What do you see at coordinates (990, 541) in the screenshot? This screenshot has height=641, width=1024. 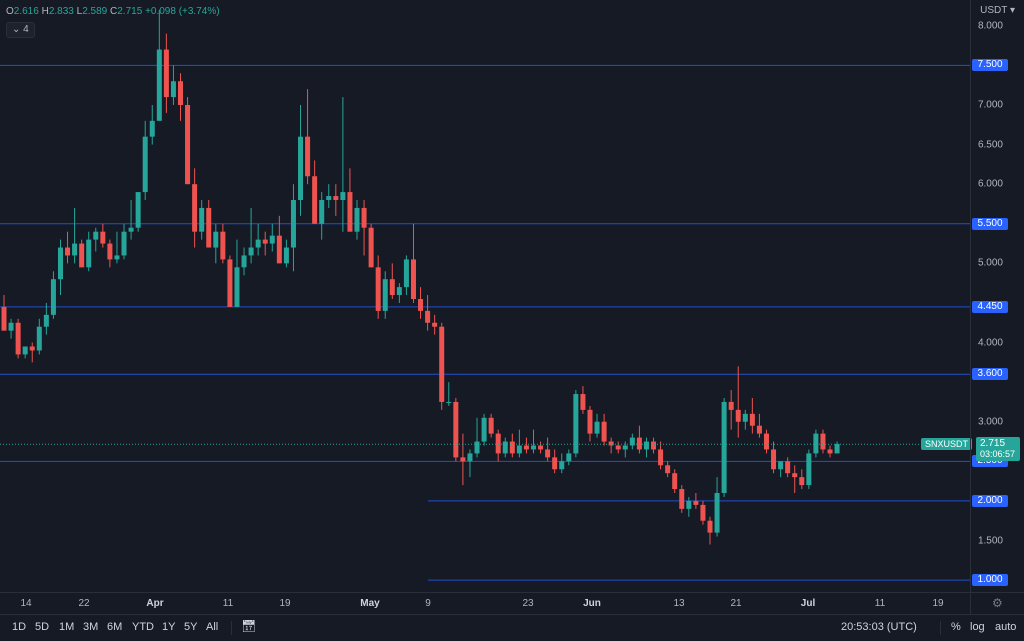 I see `price-tick-label: 1.500` at bounding box center [990, 541].